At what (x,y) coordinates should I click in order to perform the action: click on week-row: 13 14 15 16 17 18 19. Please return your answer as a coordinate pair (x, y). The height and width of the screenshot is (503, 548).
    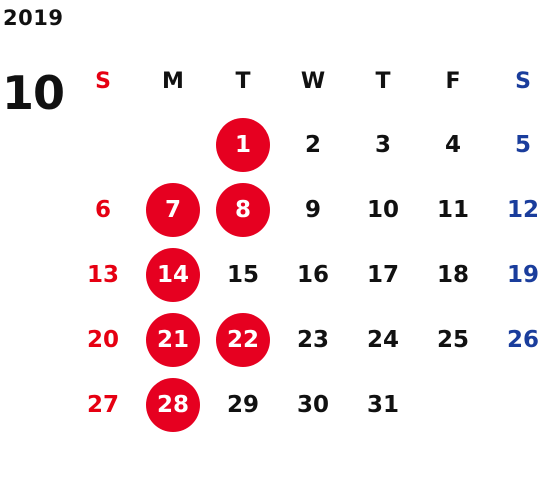
    Looking at the image, I should click on (308, 274).